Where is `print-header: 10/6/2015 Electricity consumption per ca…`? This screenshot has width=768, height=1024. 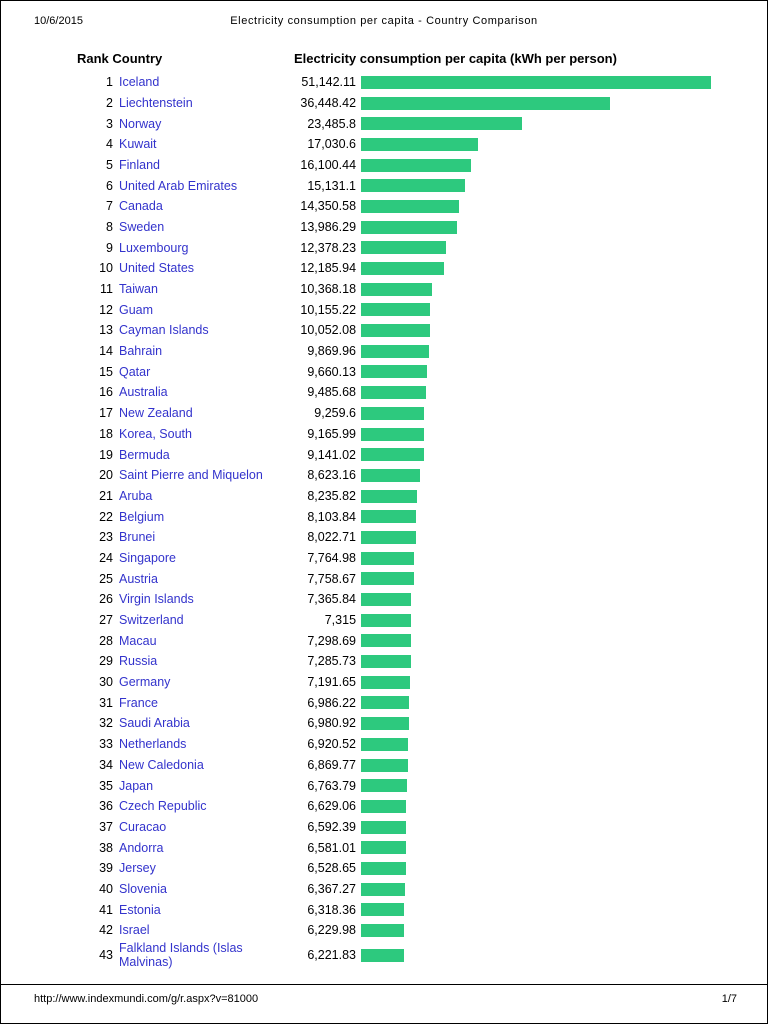
print-header: 10/6/2015 Electricity consumption per ca… is located at coordinates (384, 23).